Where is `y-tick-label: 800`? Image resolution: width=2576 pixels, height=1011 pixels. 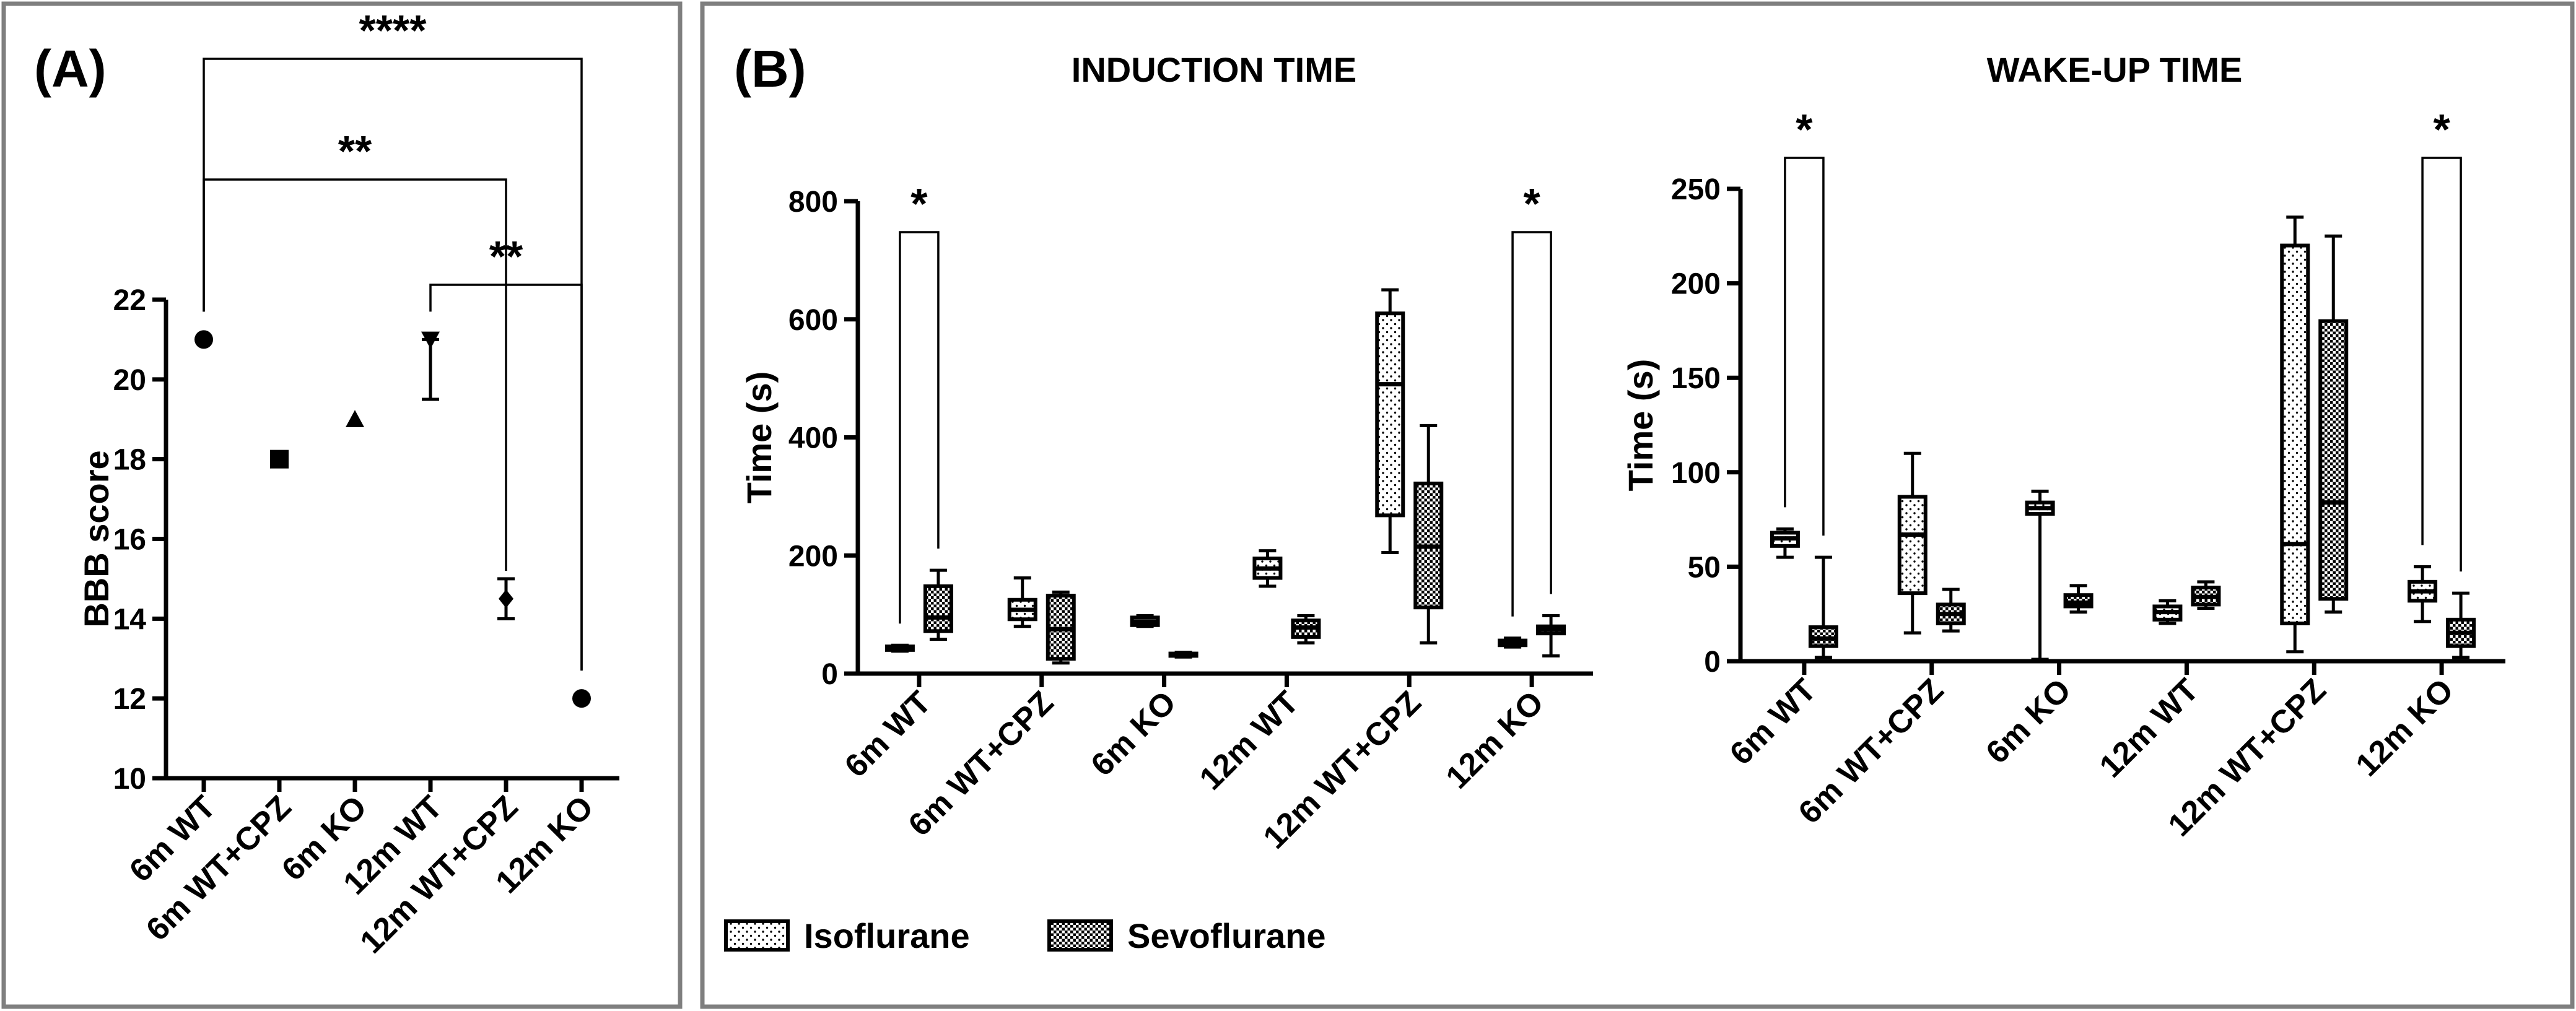 y-tick-label: 800 is located at coordinates (813, 202).